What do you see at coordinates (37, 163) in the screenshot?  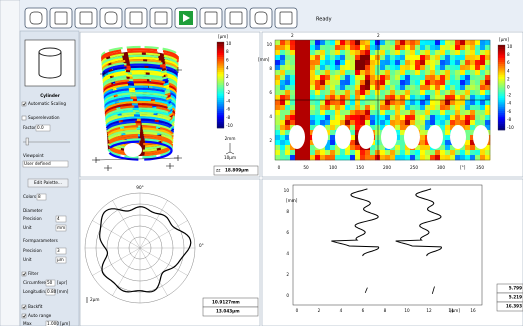 I see `input-value: User defined` at bounding box center [37, 163].